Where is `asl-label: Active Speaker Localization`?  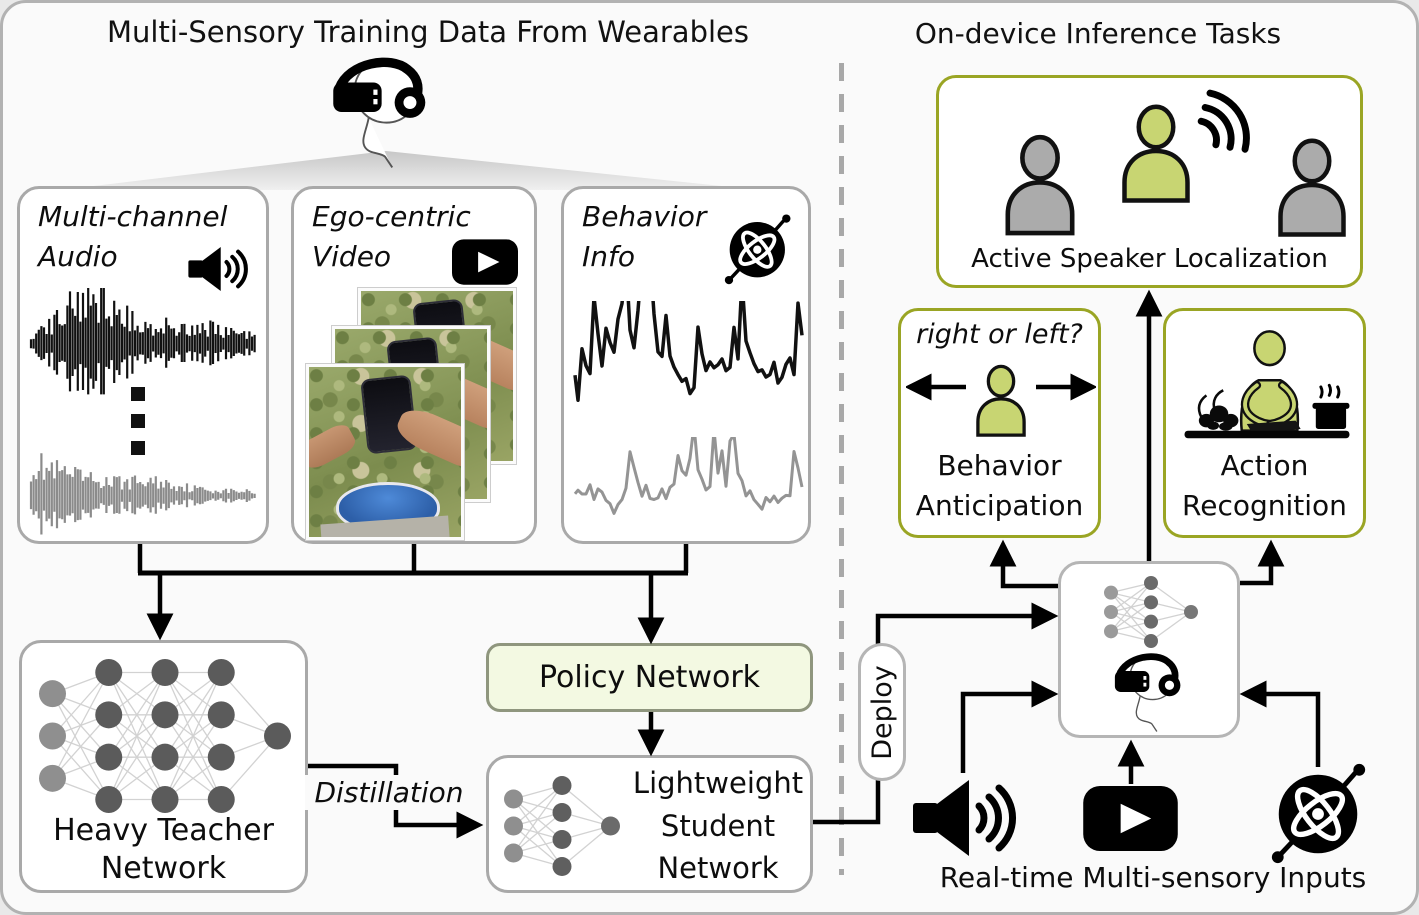
asl-label: Active Speaker Localization is located at coordinates (1149, 259).